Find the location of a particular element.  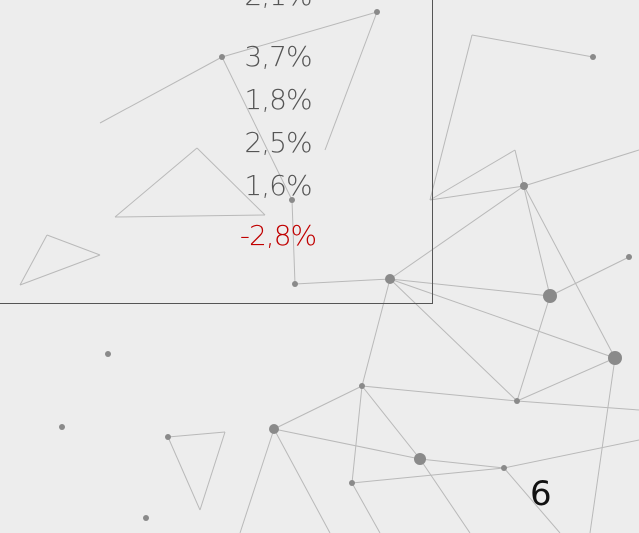

value: 1,8% is located at coordinates (278, 99).